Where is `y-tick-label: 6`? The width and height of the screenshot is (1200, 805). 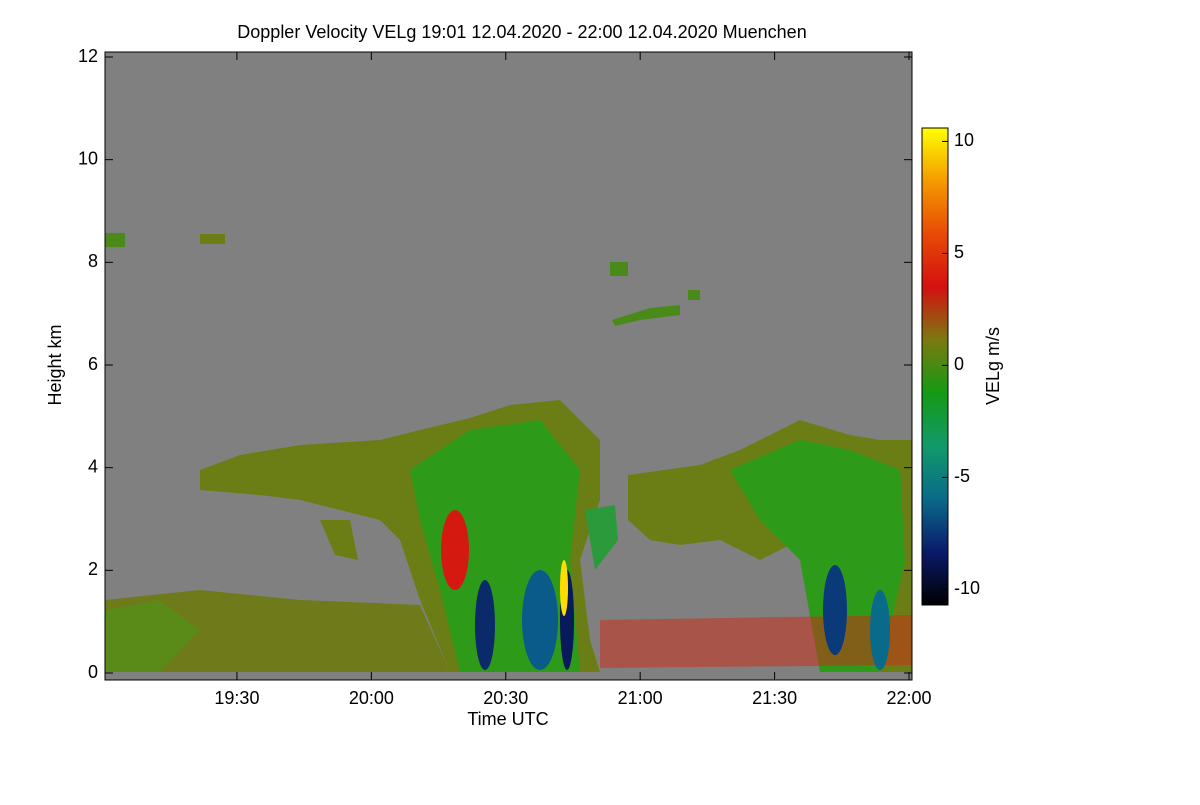 y-tick-label: 6 is located at coordinates (93, 364).